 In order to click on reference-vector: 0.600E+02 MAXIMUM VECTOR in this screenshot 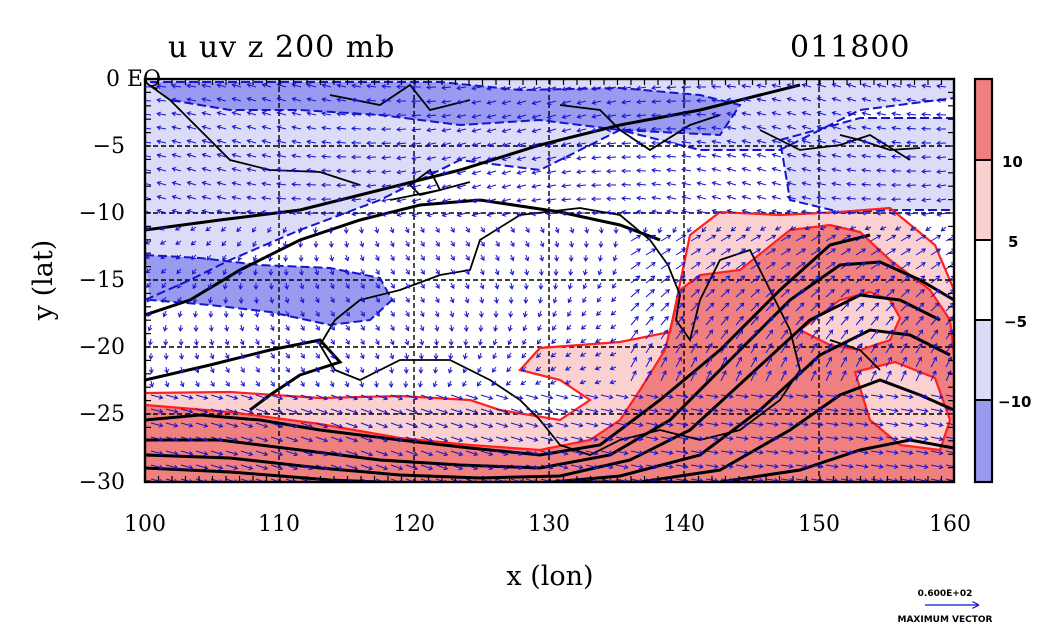, I will do `click(944, 607)`.